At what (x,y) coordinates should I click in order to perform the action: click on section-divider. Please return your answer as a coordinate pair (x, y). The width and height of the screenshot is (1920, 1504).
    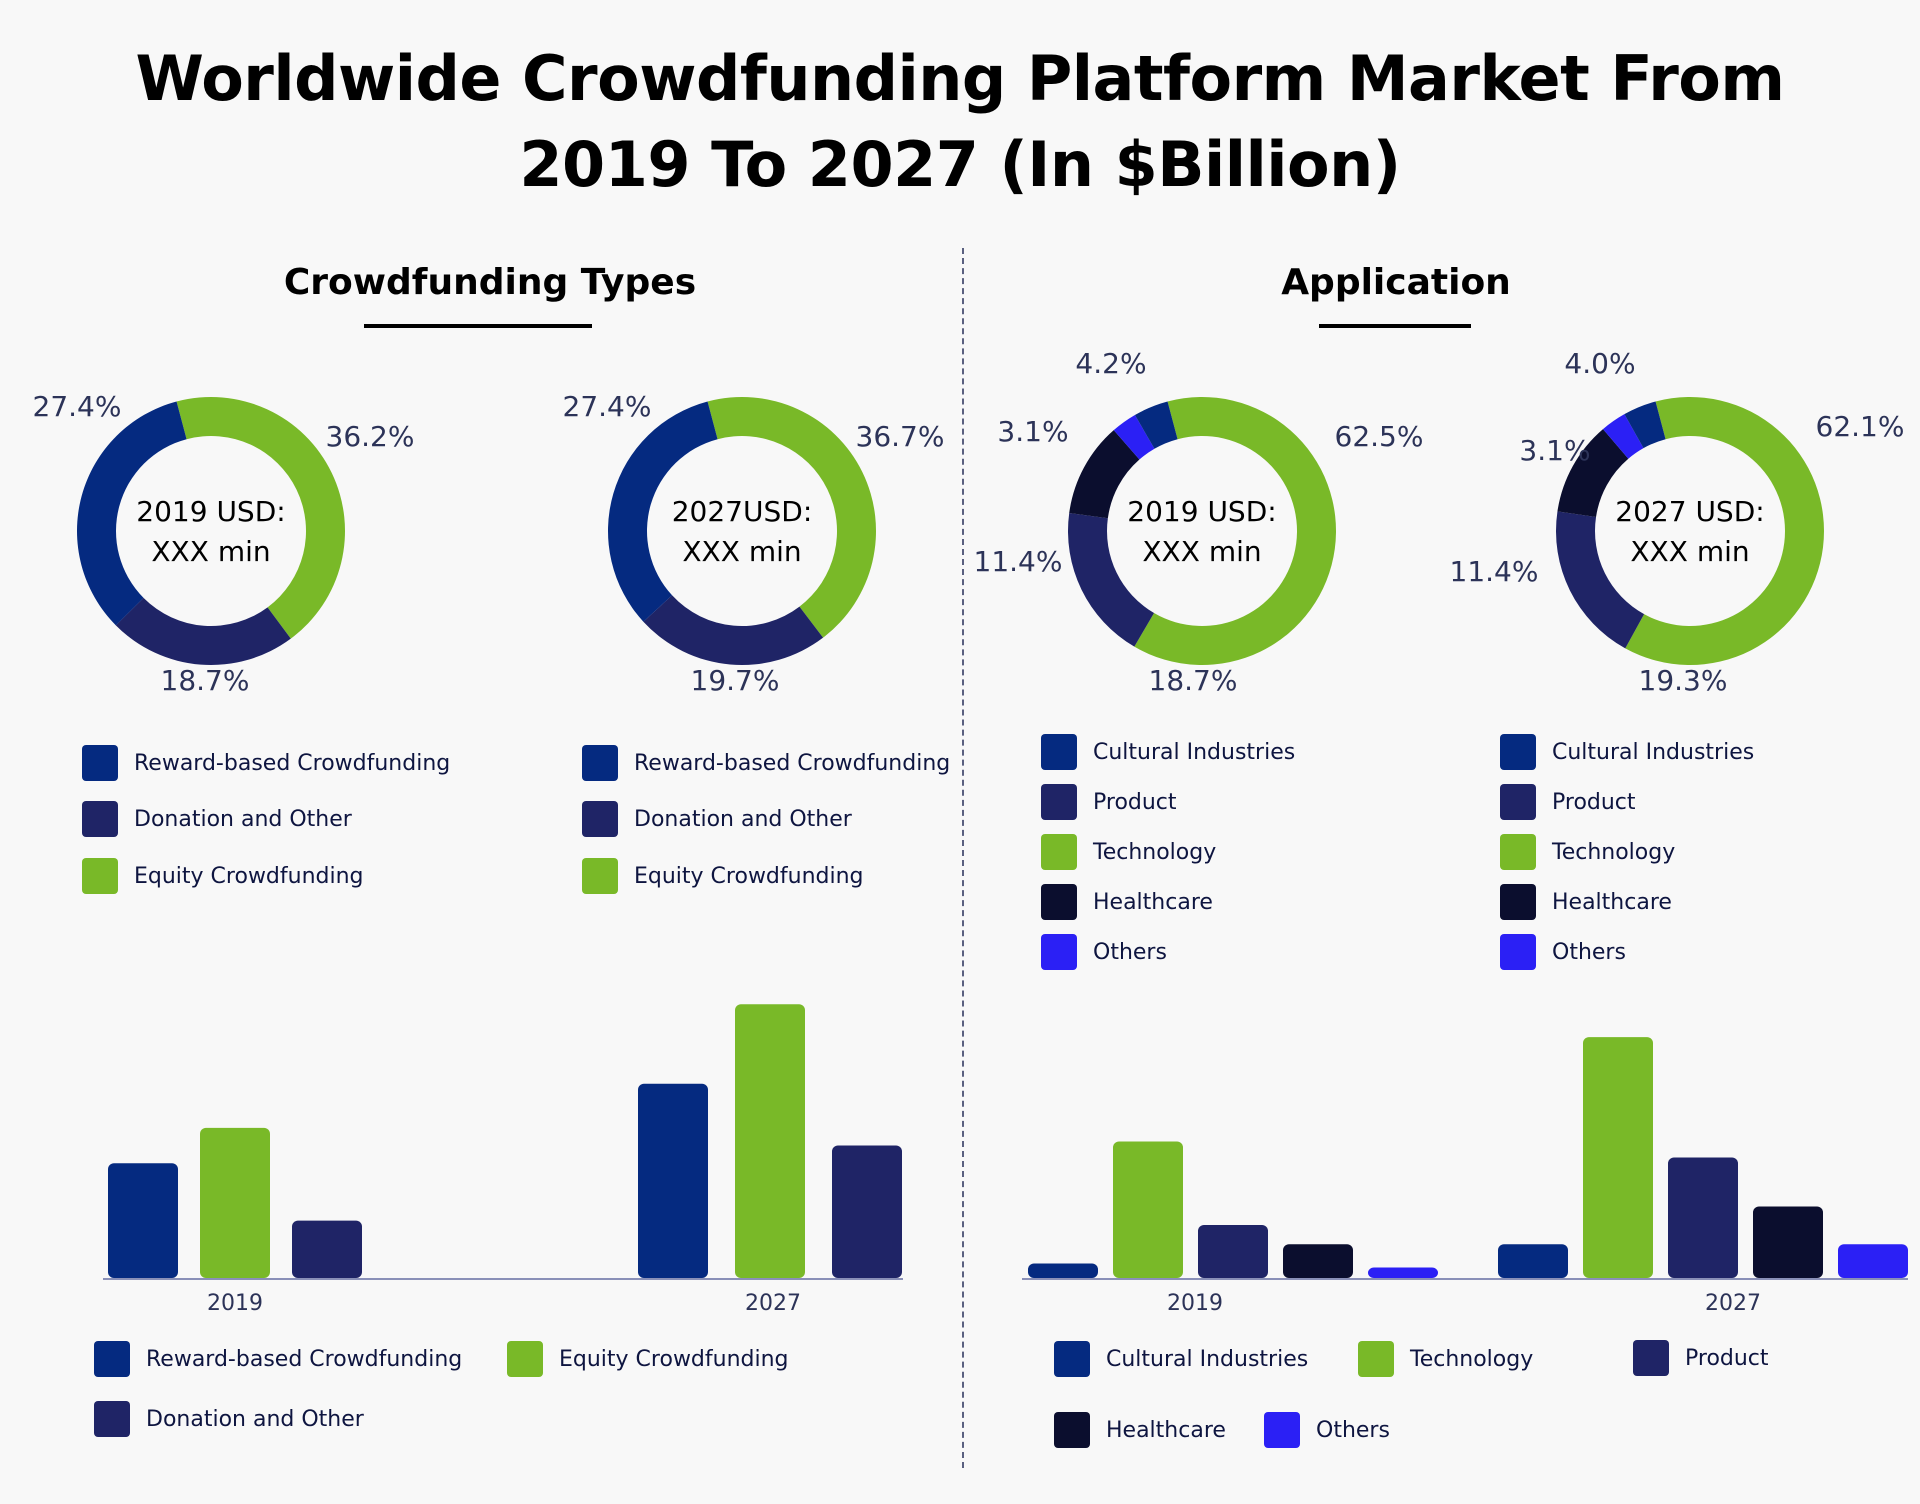
    Looking at the image, I should click on (963, 858).